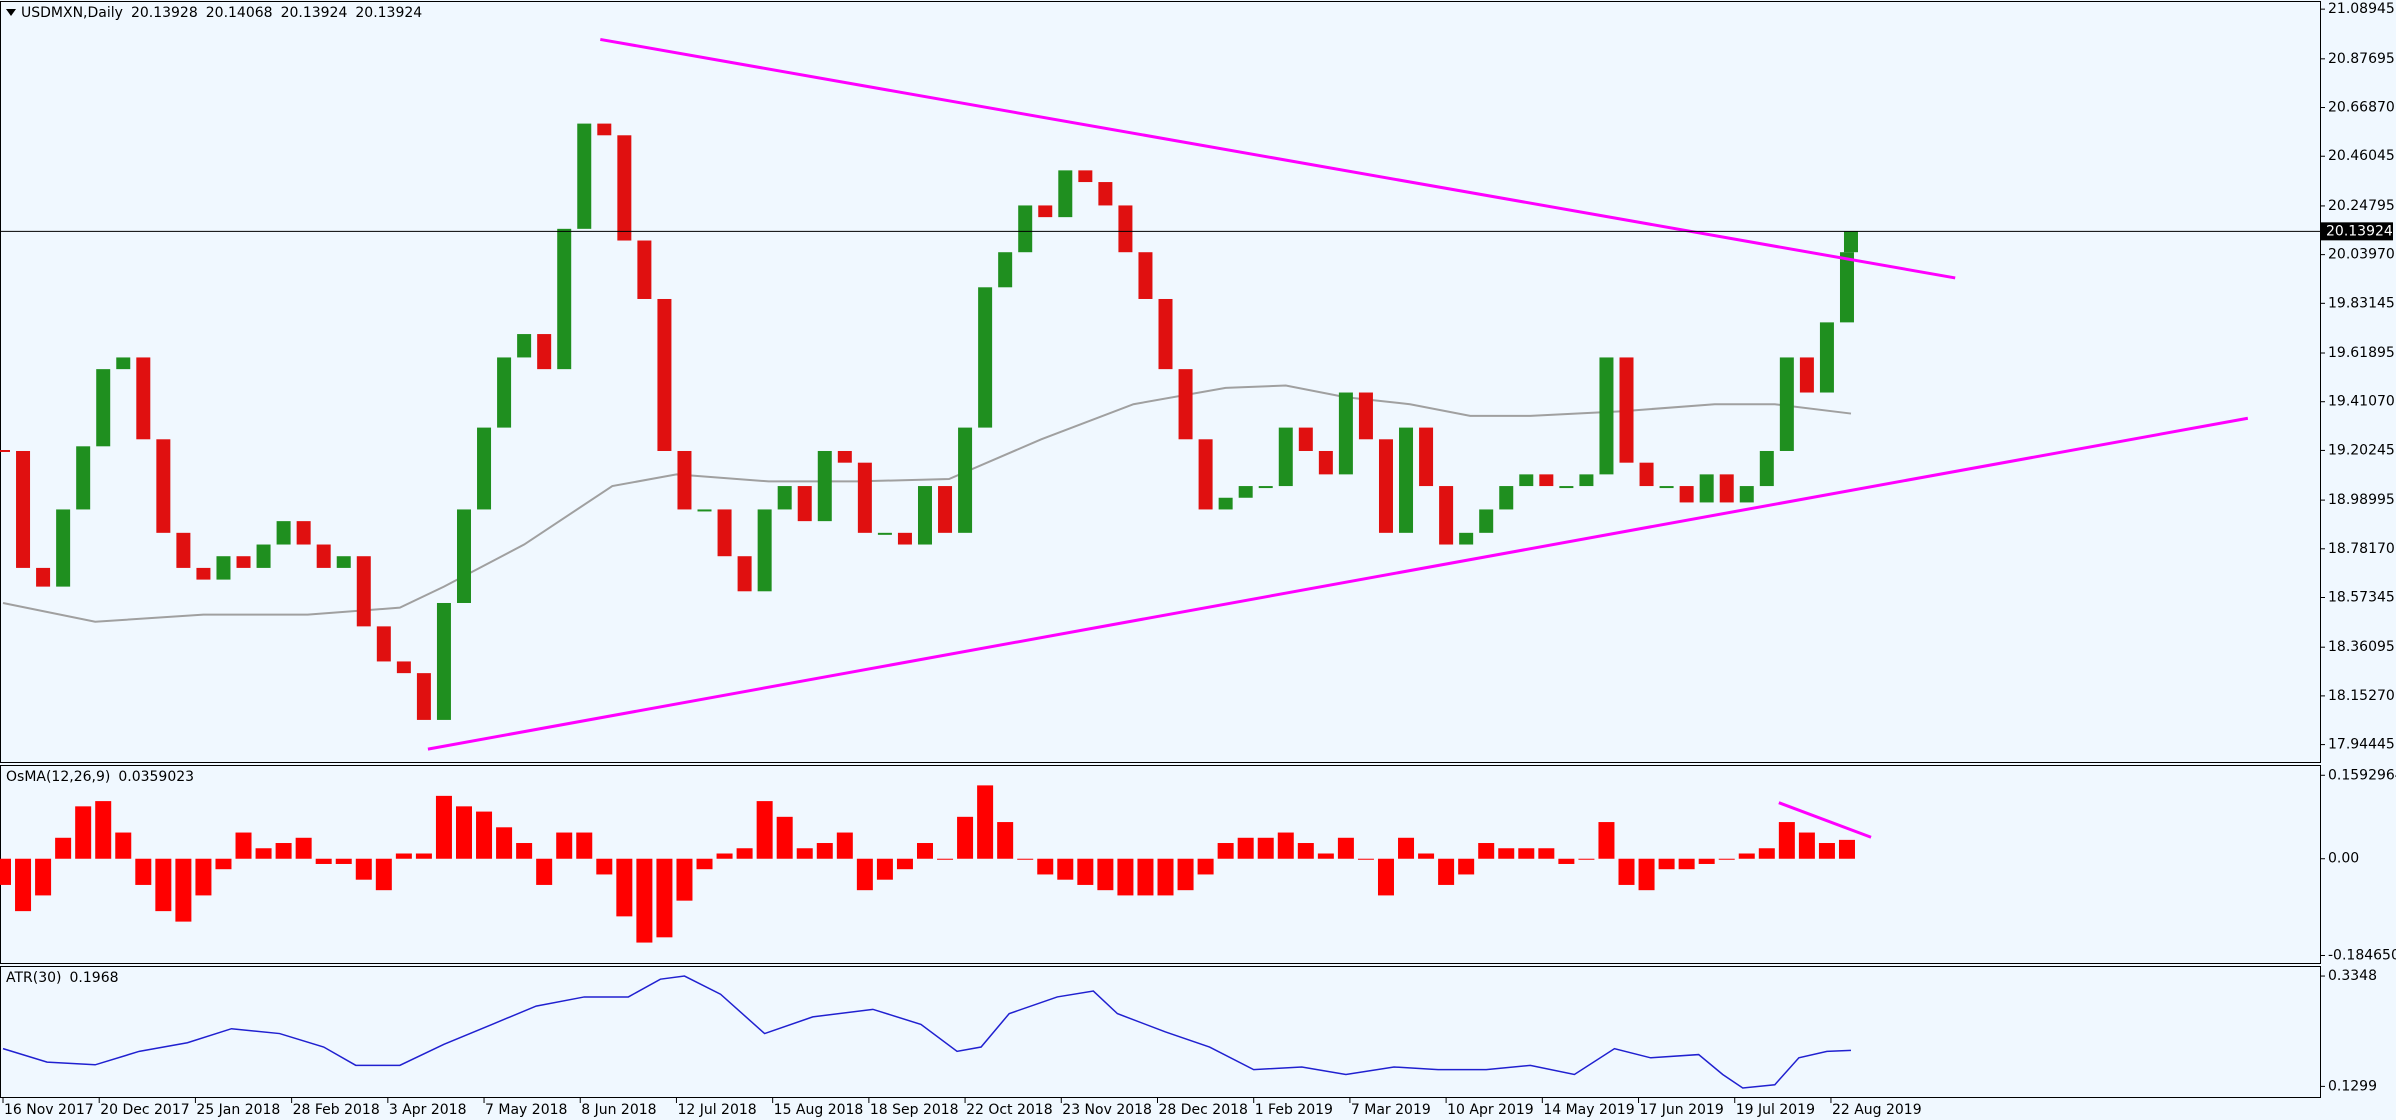 This screenshot has width=2396, height=1120. Describe the element at coordinates (1391, 1110) in the screenshot. I see `x-tick-label: 7 Mar 2019` at that location.